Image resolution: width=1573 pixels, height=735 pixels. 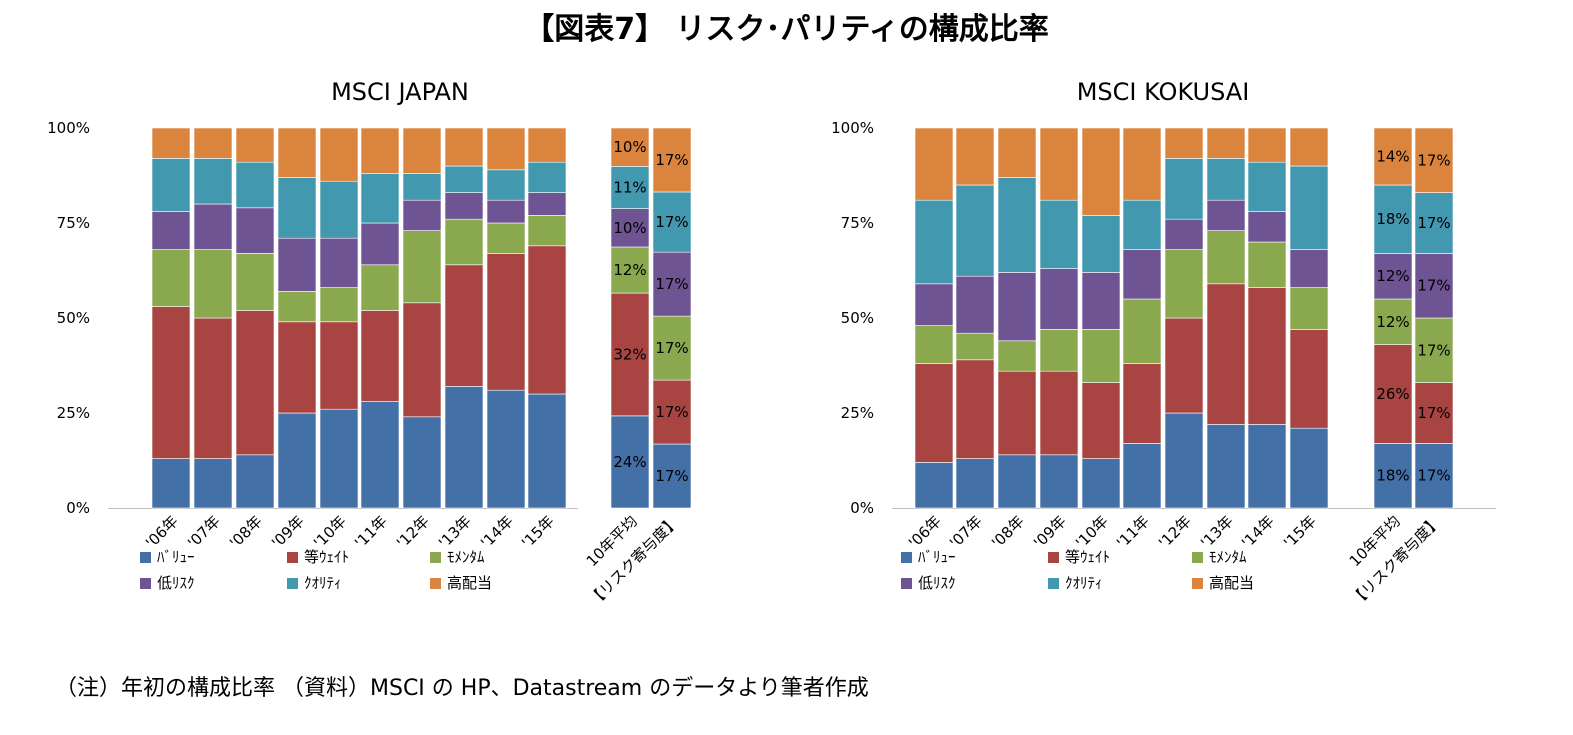 What do you see at coordinates (857, 413) in the screenshot?
I see `y-tick-label: 25%` at bounding box center [857, 413].